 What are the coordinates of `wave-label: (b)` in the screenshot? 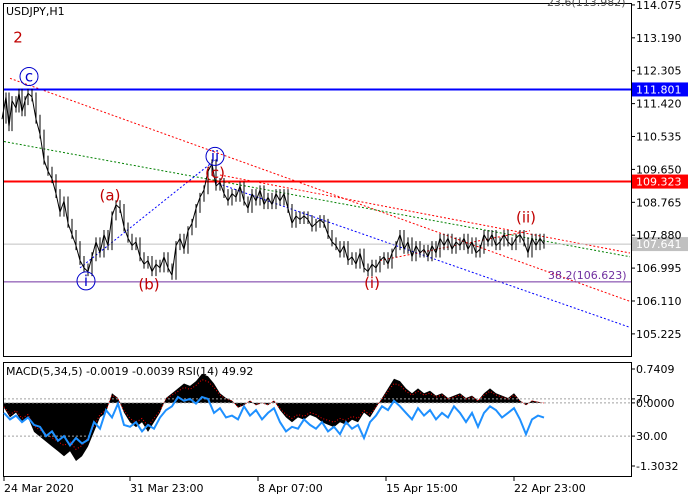 It's located at (148, 285).